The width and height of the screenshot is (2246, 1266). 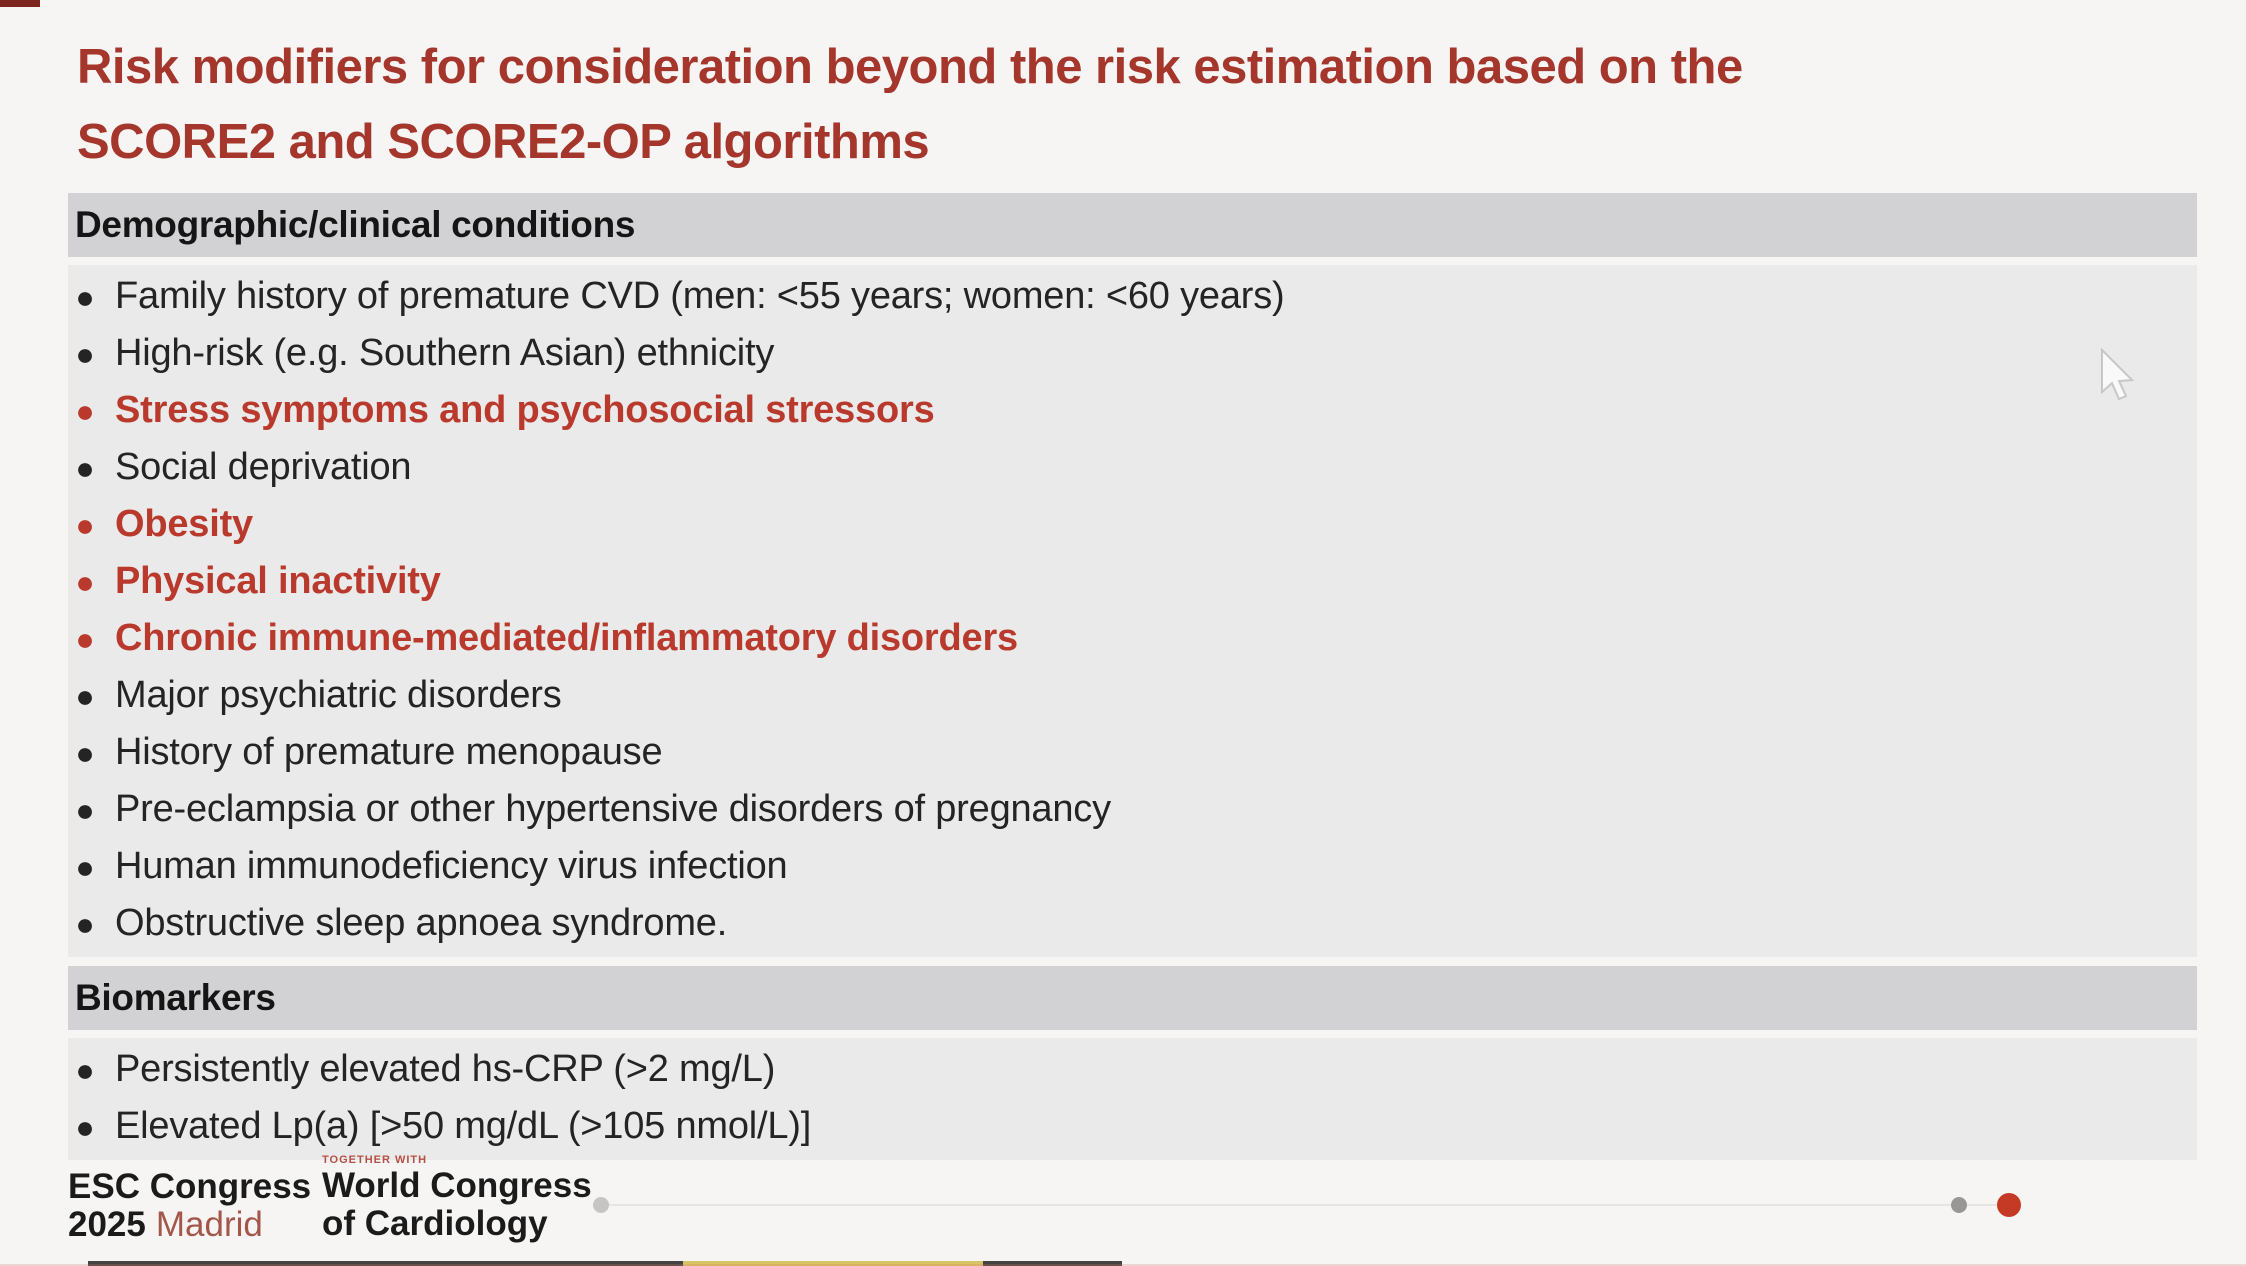 I want to click on page-title-line2: SCORE2 and SCORE2-OP algorithms, so click(x=503, y=142).